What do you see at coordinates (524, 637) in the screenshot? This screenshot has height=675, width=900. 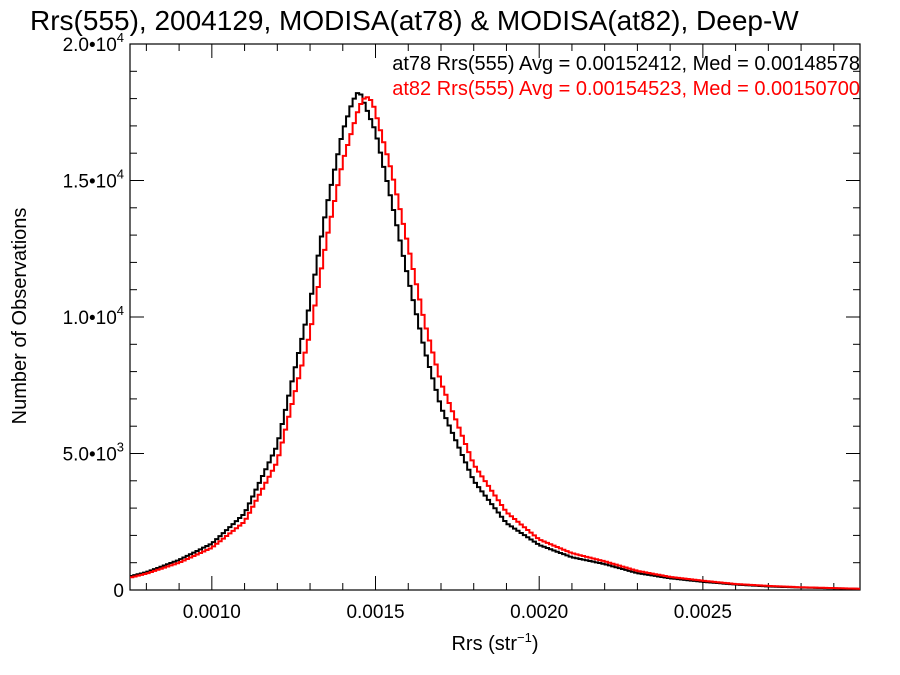 I see `x-axis-label-sup: −1` at bounding box center [524, 637].